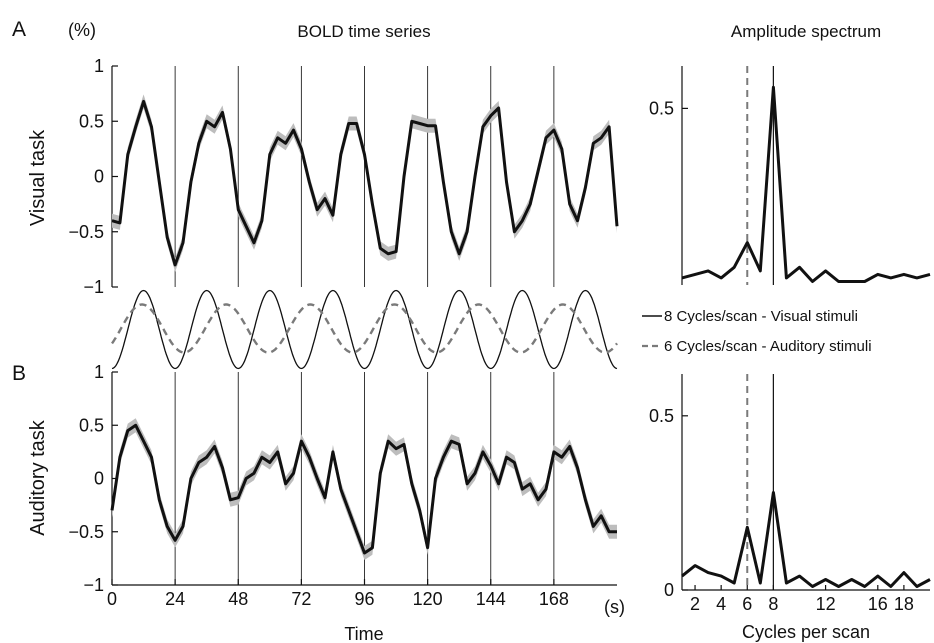  Describe the element at coordinates (99, 479) in the screenshot. I see `auditory-bold-ytick-label: 0` at that location.